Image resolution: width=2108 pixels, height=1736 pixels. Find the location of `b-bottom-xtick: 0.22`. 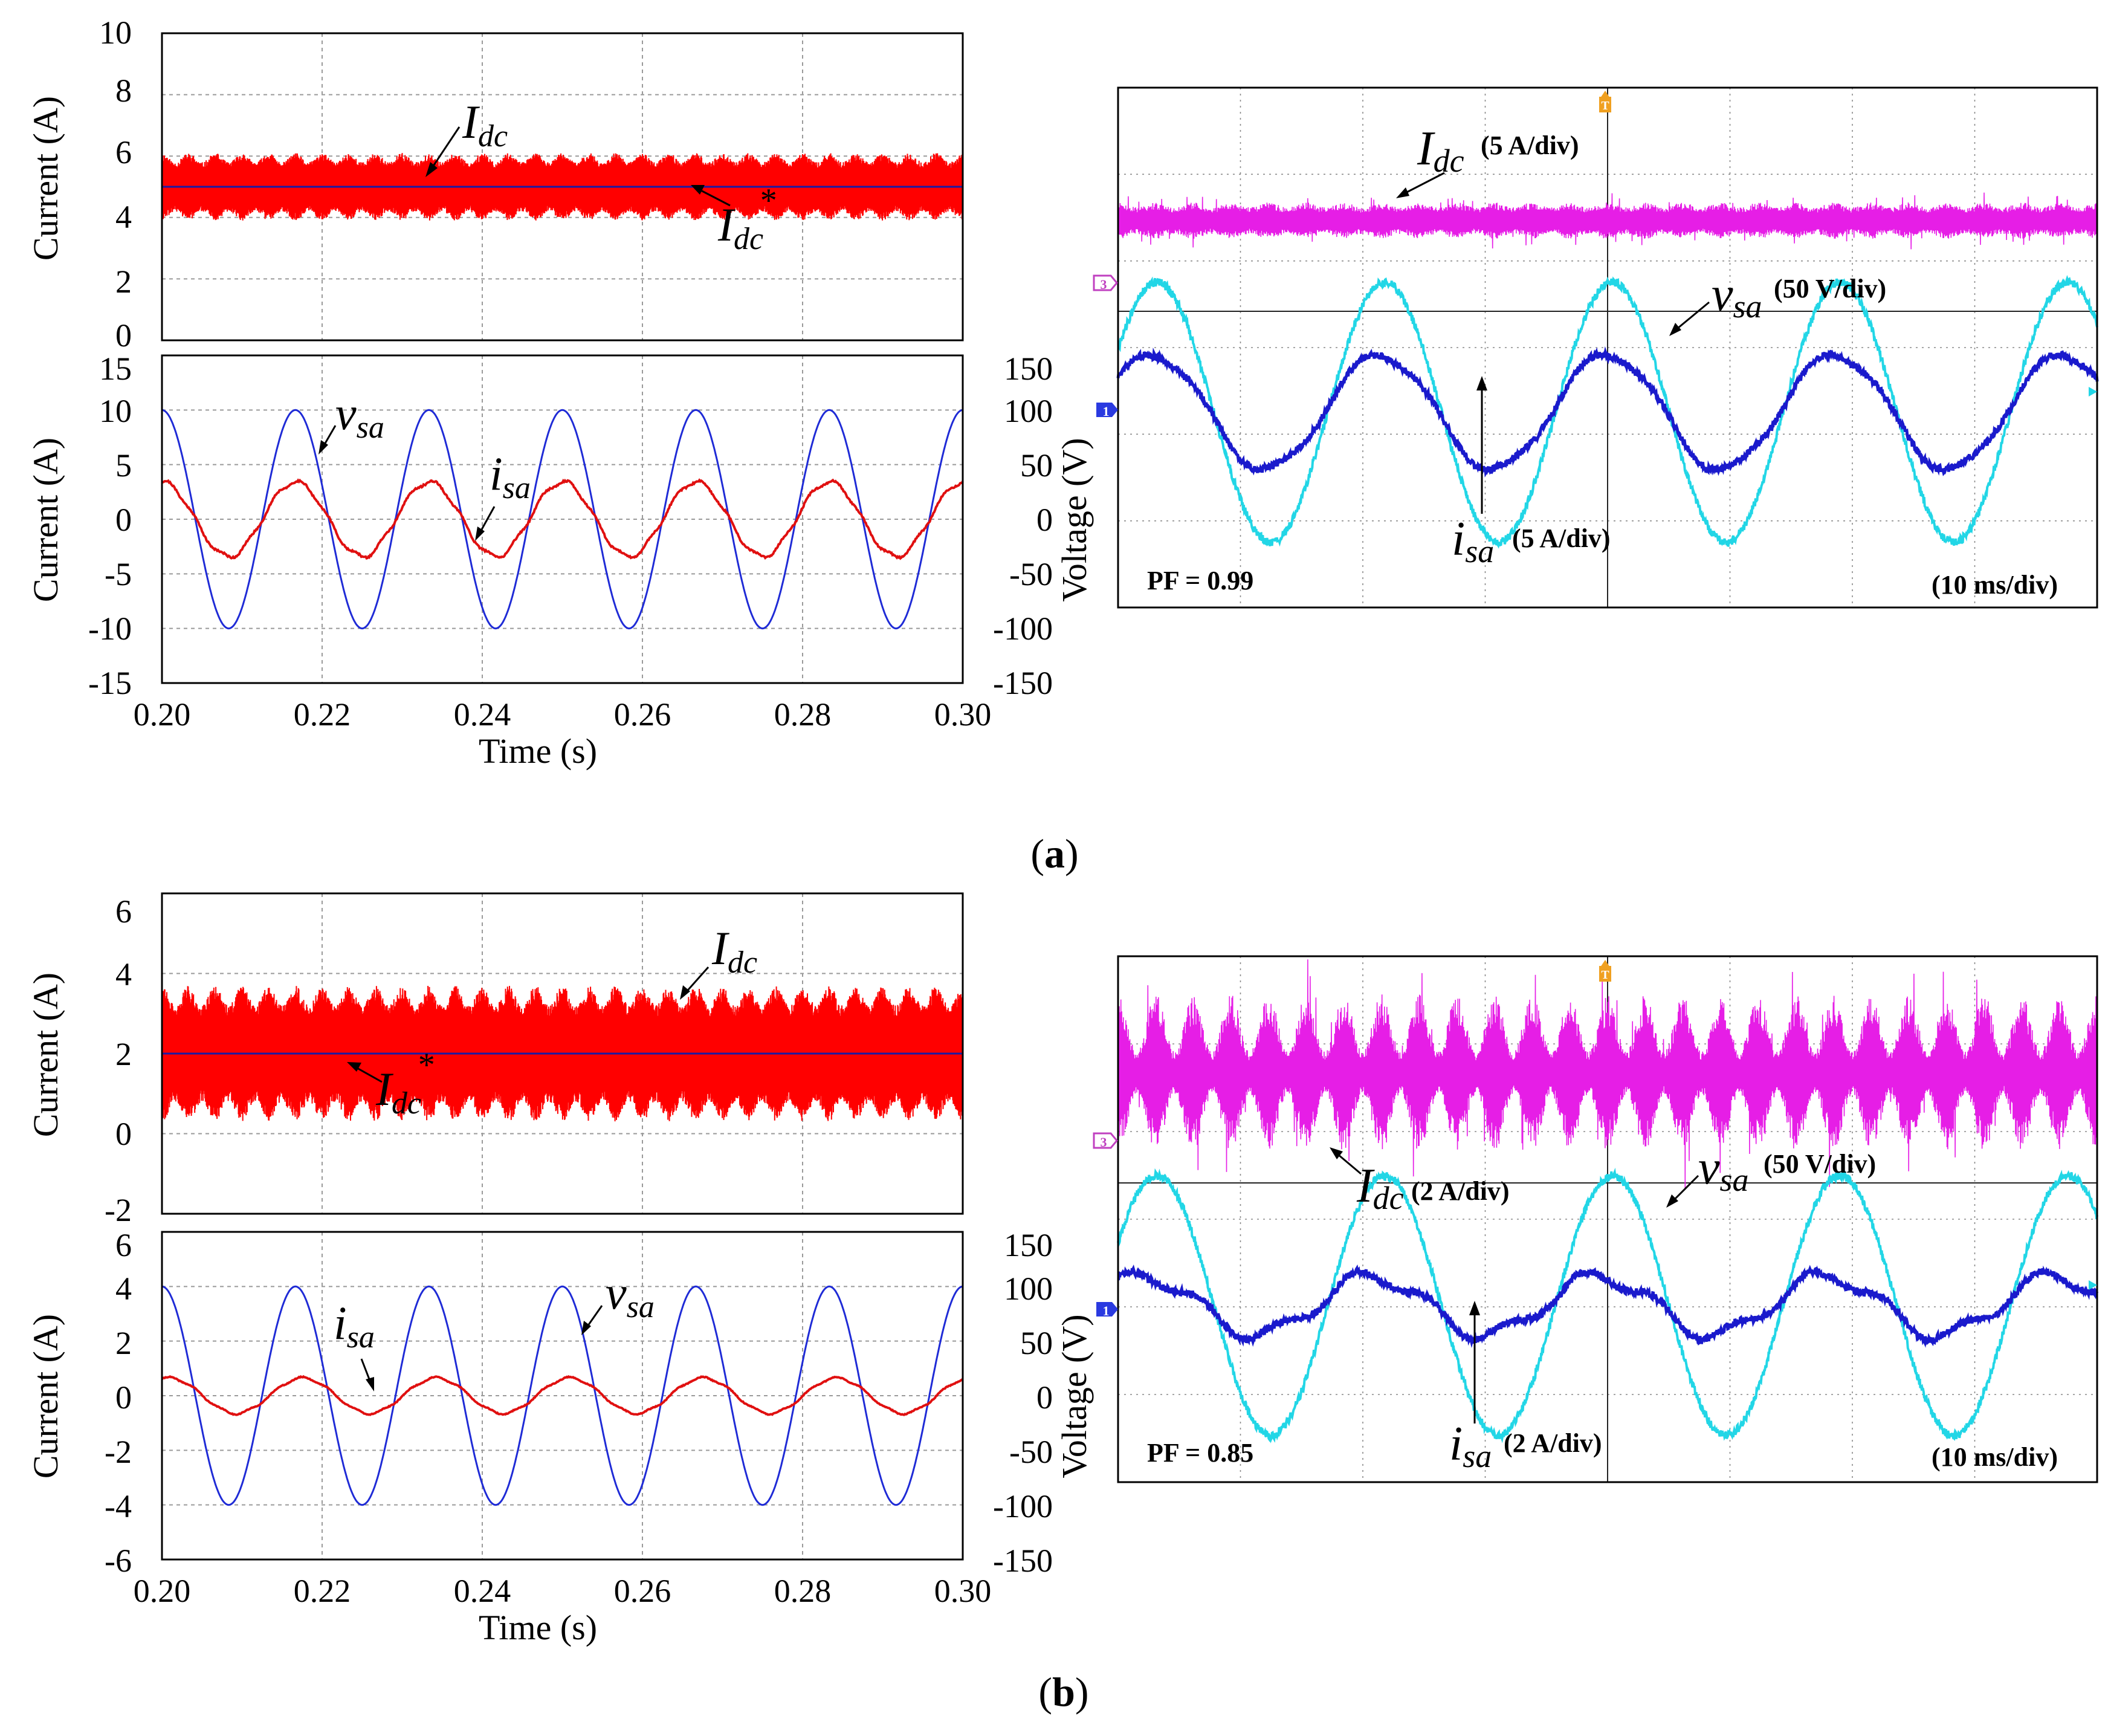

b-bottom-xtick: 0.22 is located at coordinates (322, 1591).